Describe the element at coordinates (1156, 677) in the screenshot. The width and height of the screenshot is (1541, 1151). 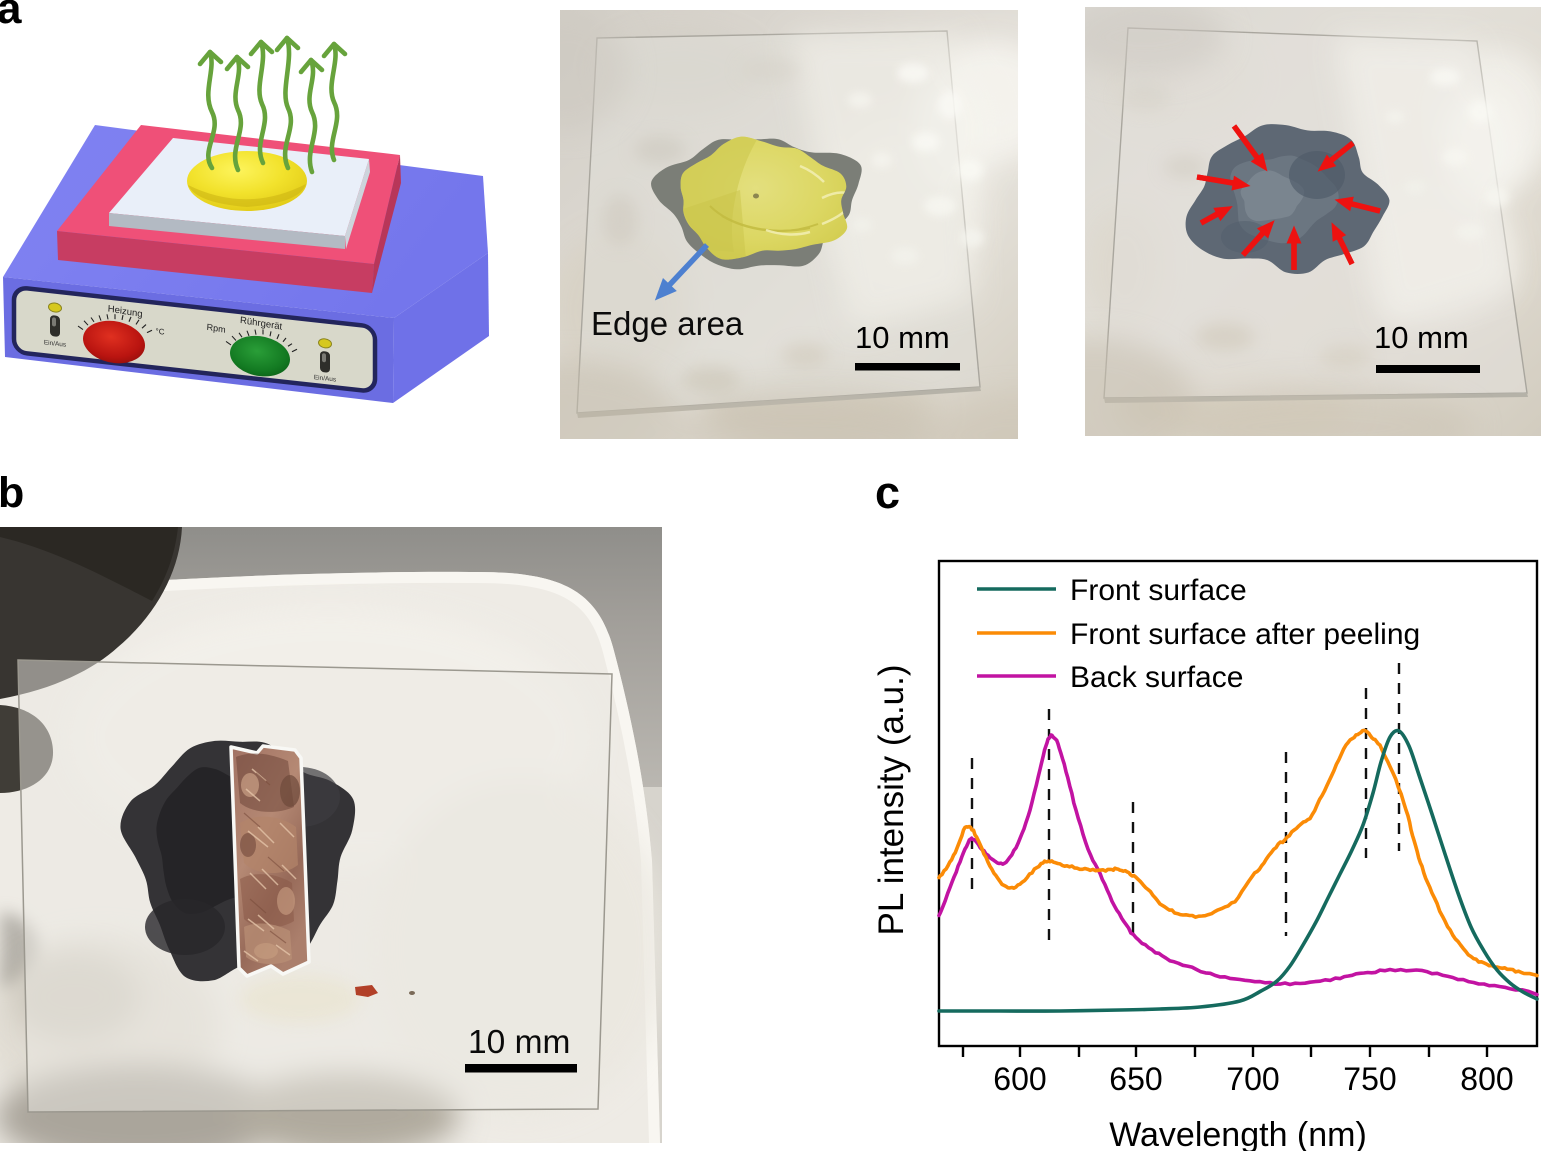
I see `svg-text: Back surface` at that location.